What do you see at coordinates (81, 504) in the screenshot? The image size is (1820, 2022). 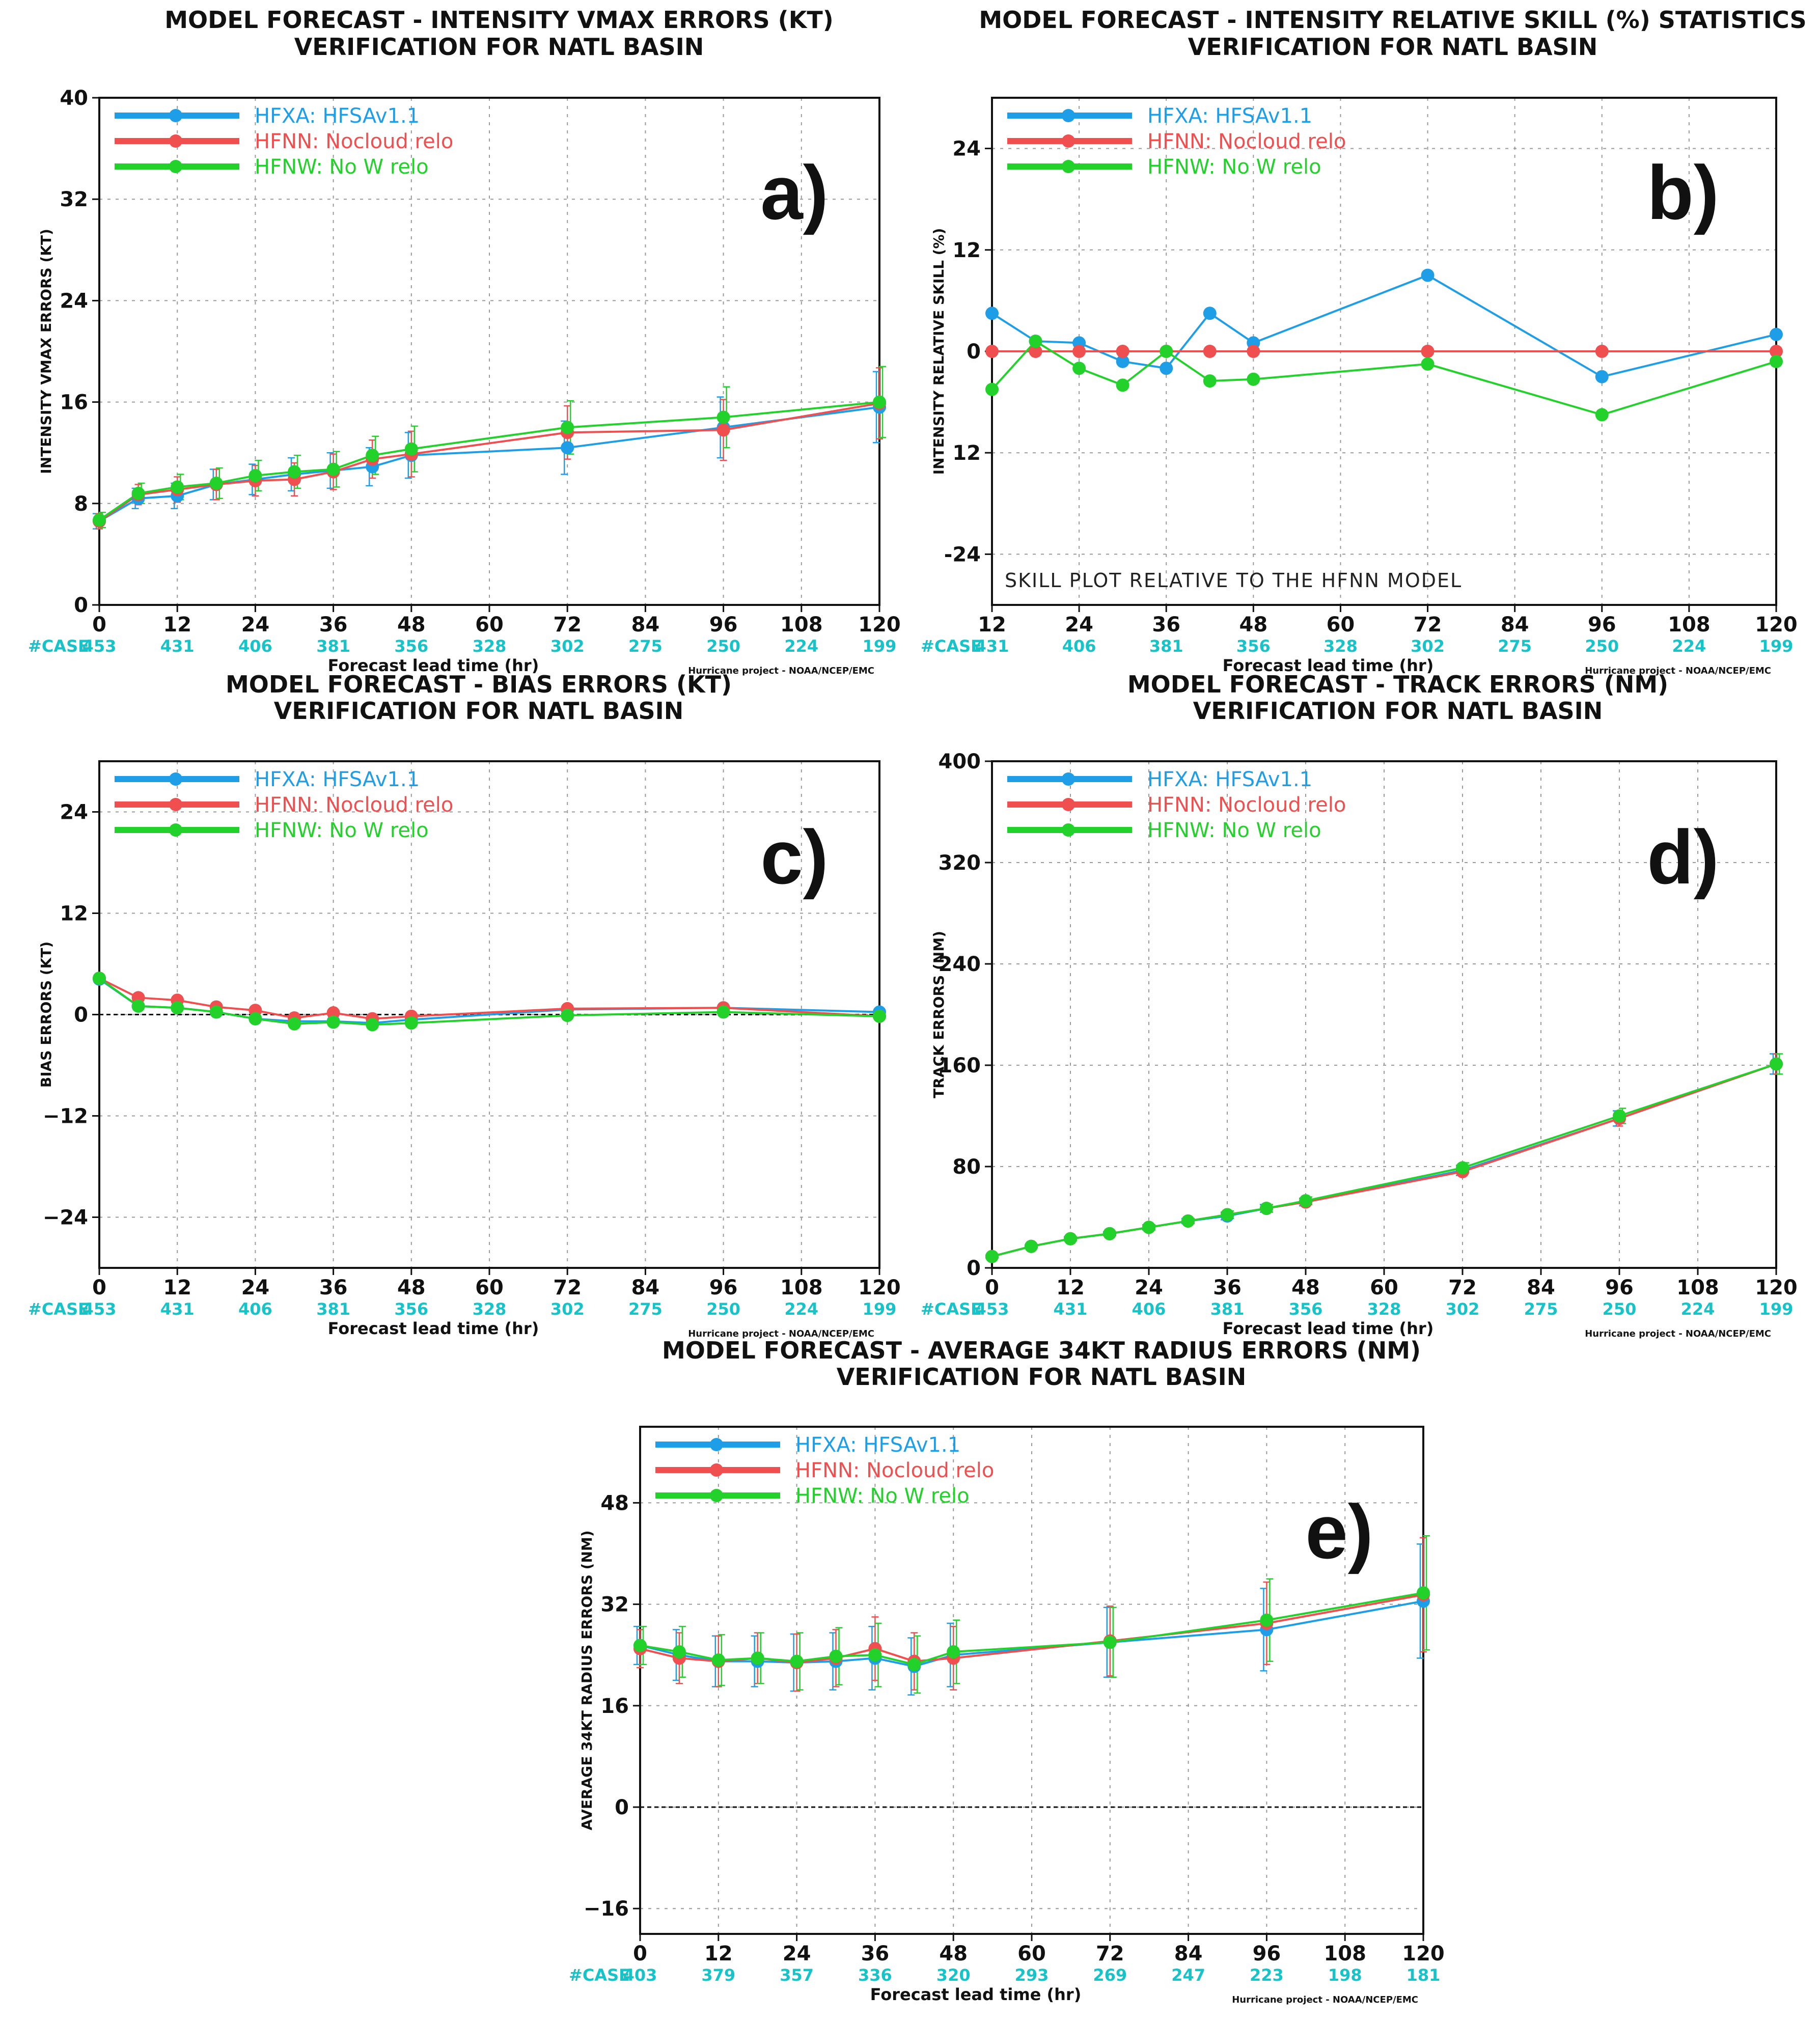 I see `y-tick-label: 8` at bounding box center [81, 504].